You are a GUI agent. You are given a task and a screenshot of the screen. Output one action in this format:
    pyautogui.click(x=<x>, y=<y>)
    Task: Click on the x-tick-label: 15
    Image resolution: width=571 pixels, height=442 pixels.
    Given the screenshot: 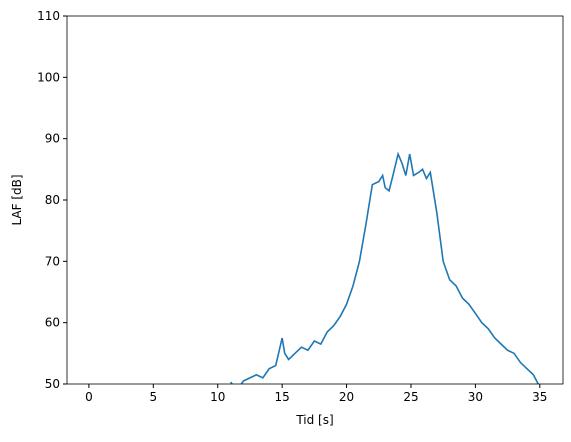 What is the action you would take?
    pyautogui.click(x=282, y=397)
    